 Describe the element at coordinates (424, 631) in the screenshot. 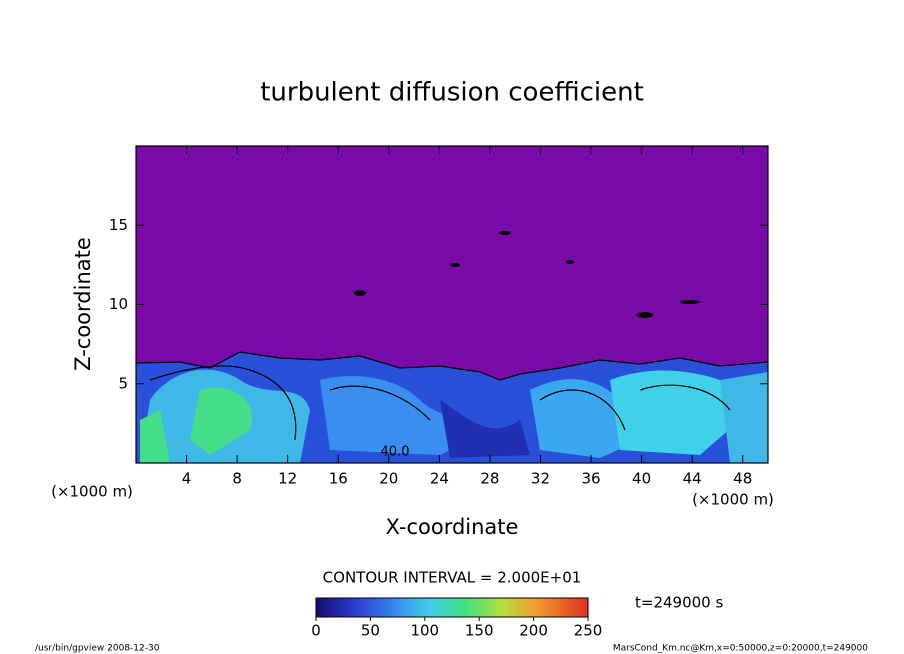

I see `colorbar-tick-label: 100` at that location.